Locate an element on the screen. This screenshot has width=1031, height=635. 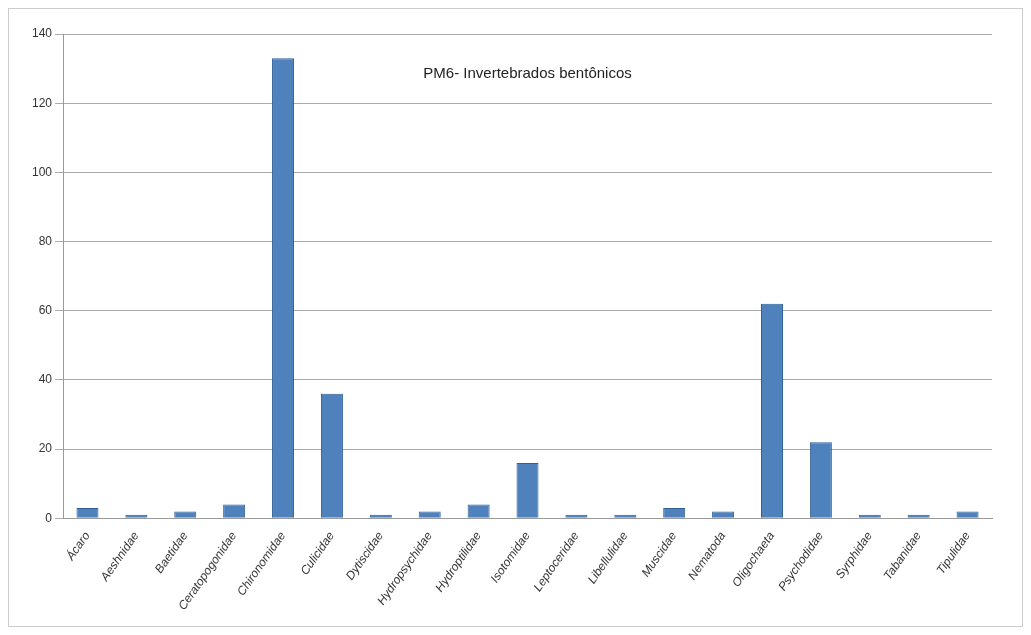
y-tick-label: 80 is located at coordinates (45, 240).